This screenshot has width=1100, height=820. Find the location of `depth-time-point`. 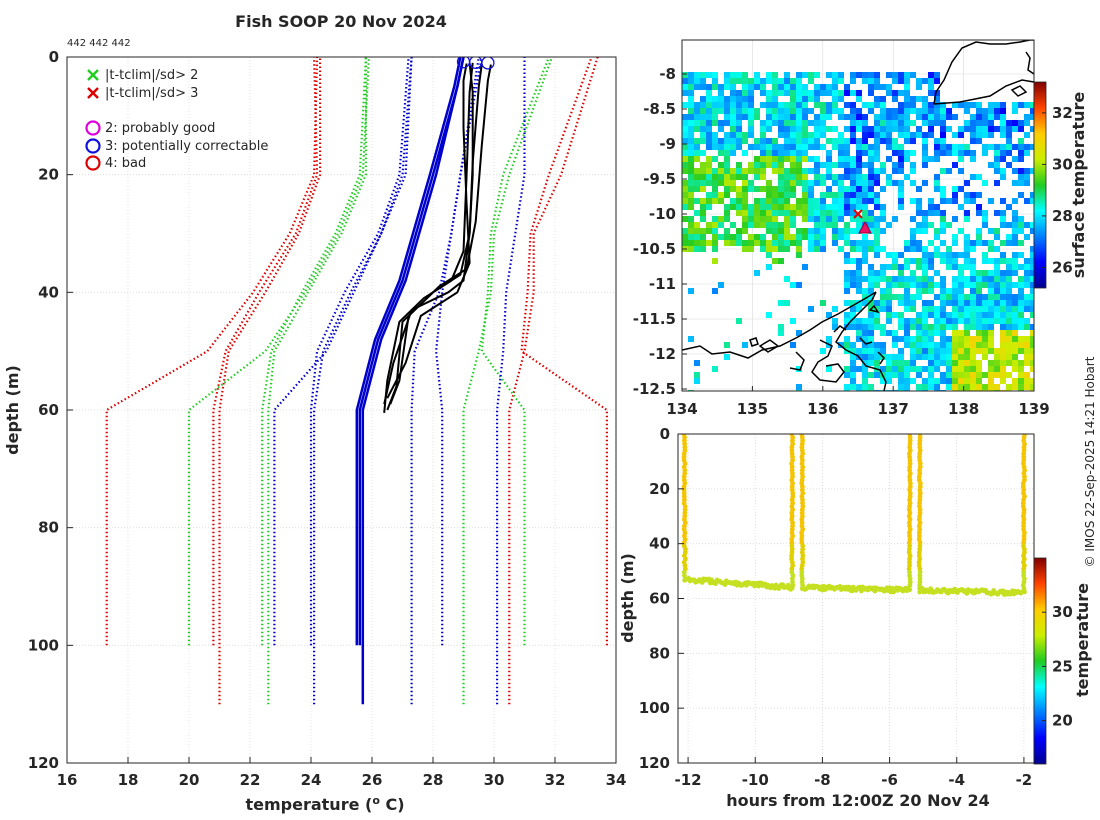

depth-time-point is located at coordinates (792, 542).